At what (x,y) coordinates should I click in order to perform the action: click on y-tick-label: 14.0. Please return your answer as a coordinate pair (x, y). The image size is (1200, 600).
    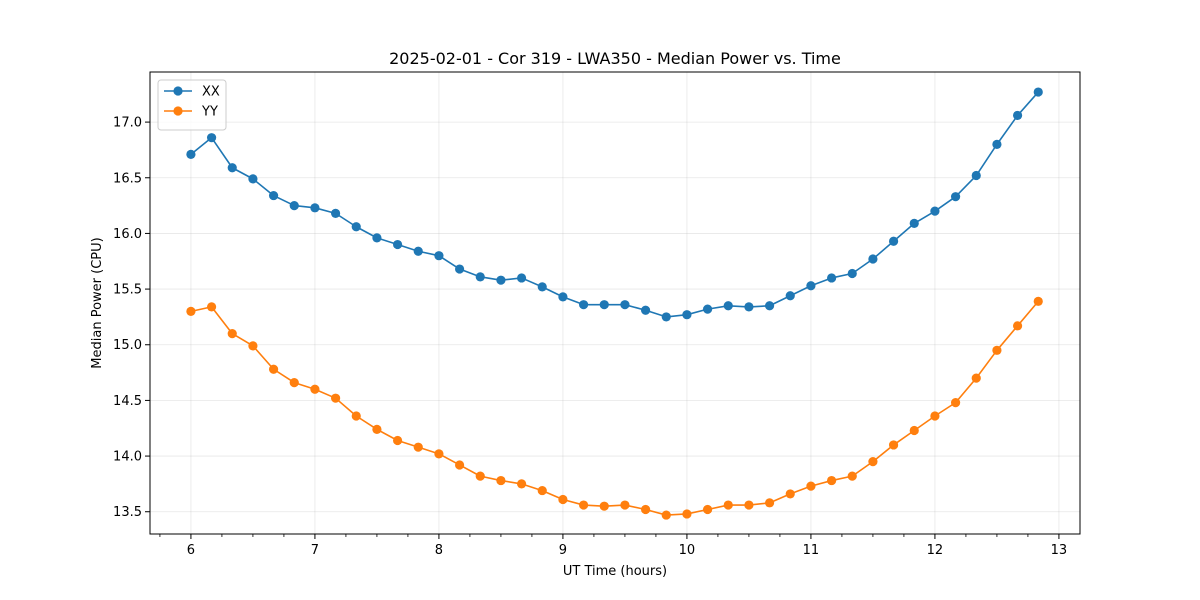
    Looking at the image, I should click on (127, 457).